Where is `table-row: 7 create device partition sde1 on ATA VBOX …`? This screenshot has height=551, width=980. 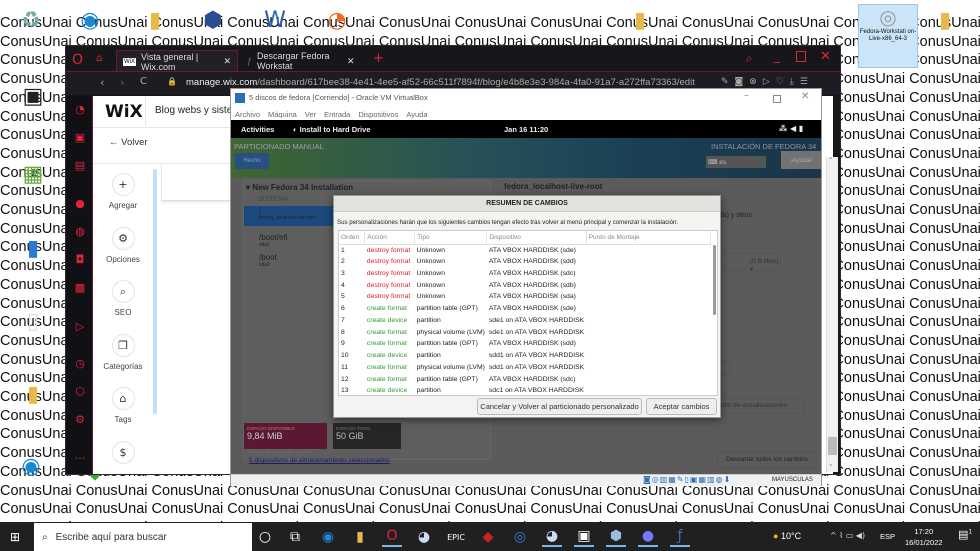 table-row: 7 create device partition sde1 on ATA VBOX … is located at coordinates (525, 321).